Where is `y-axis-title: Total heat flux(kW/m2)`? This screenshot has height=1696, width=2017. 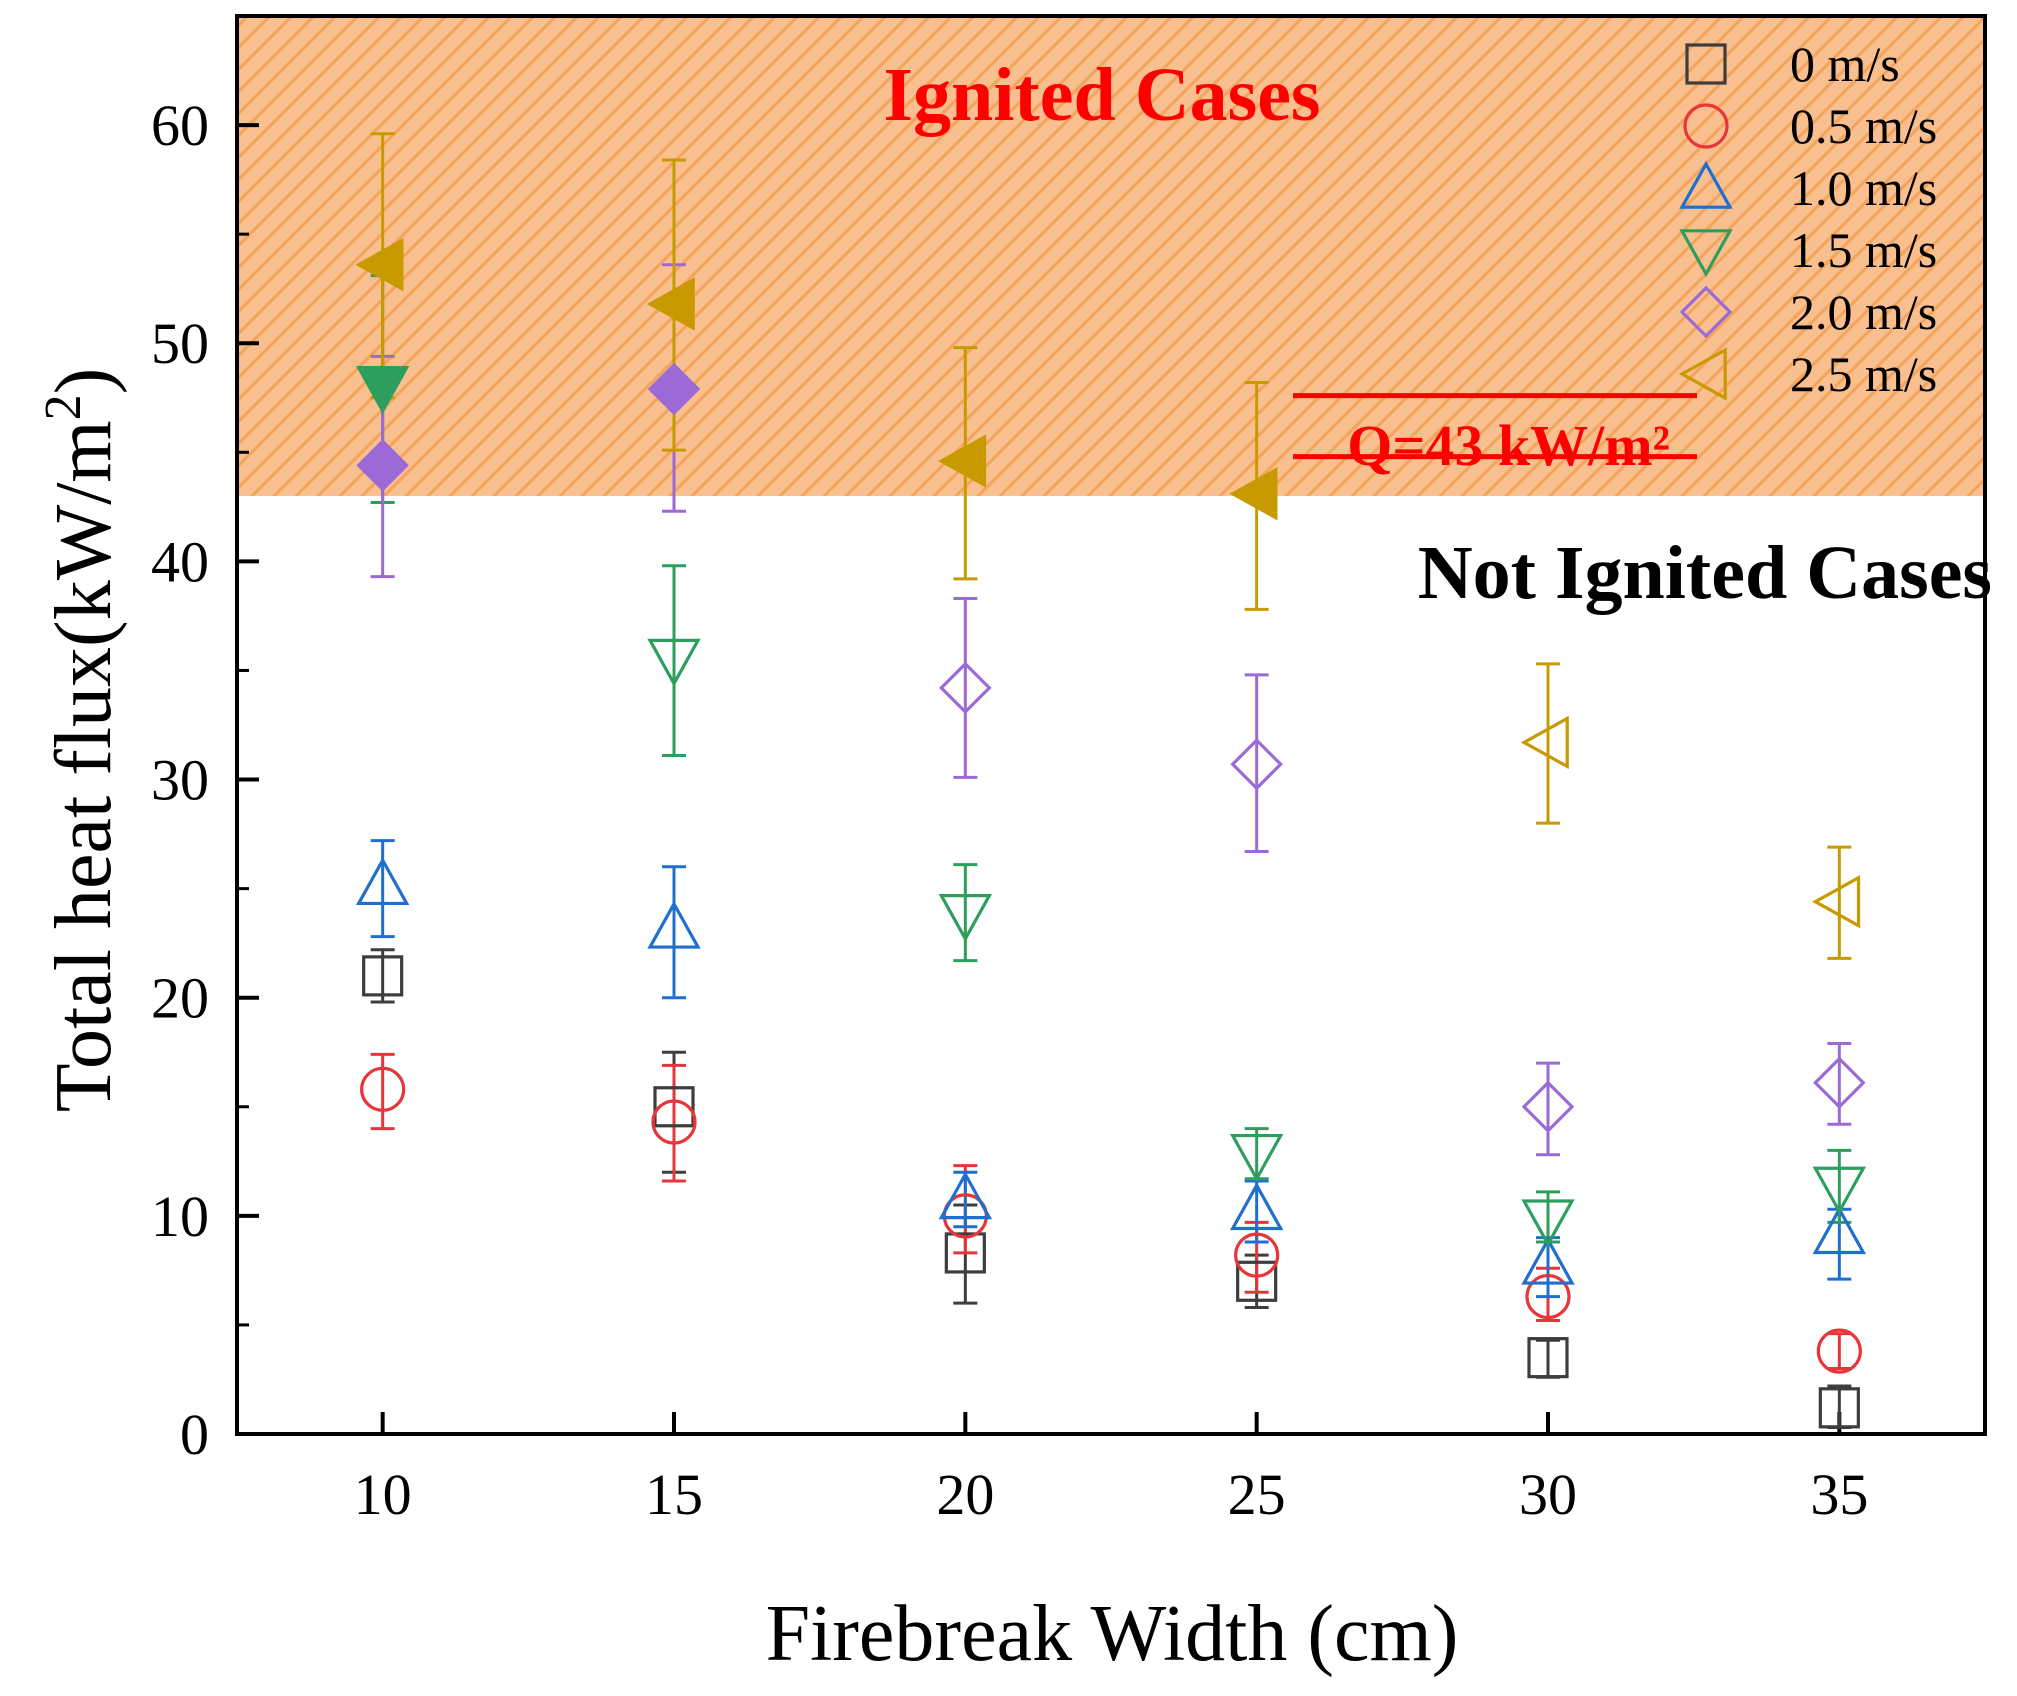
y-axis-title: Total heat flux(kW/m2) is located at coordinates (81, 740).